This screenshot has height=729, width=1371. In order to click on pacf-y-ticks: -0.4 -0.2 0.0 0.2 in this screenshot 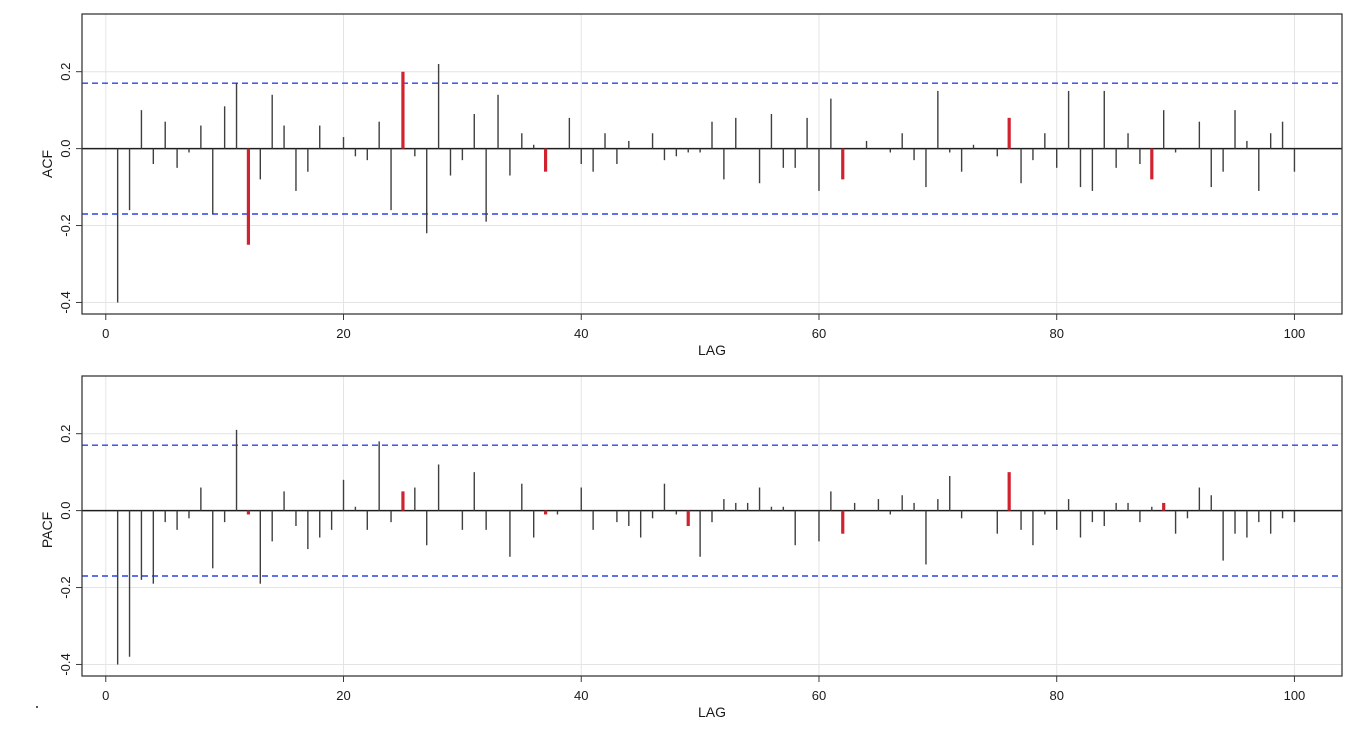, I will do `click(70, 550)`.